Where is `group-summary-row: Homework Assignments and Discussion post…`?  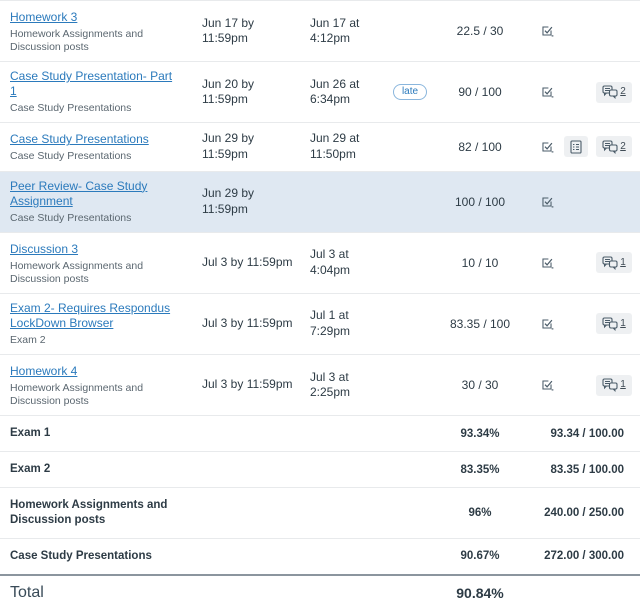
group-summary-row: Homework Assignments and Discussion post… is located at coordinates (320, 512).